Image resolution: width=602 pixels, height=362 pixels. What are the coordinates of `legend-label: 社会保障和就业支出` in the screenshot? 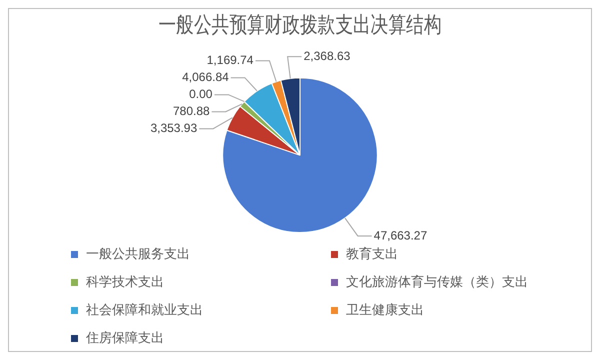 It's located at (144, 310).